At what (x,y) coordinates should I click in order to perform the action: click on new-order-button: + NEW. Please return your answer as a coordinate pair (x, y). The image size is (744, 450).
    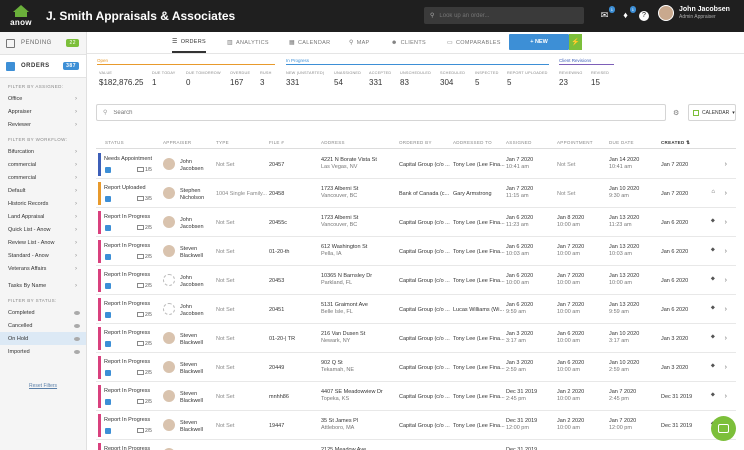
    Looking at the image, I should click on (539, 42).